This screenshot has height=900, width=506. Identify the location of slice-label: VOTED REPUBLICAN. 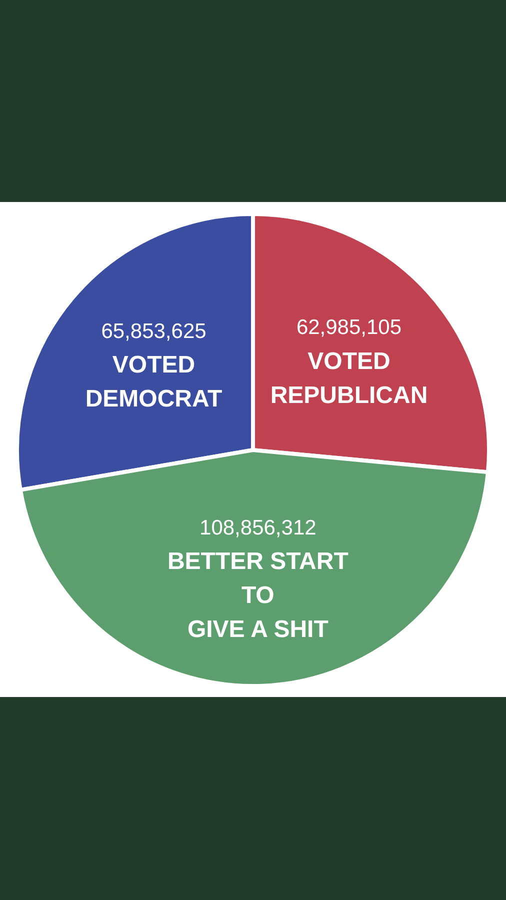
(349, 378).